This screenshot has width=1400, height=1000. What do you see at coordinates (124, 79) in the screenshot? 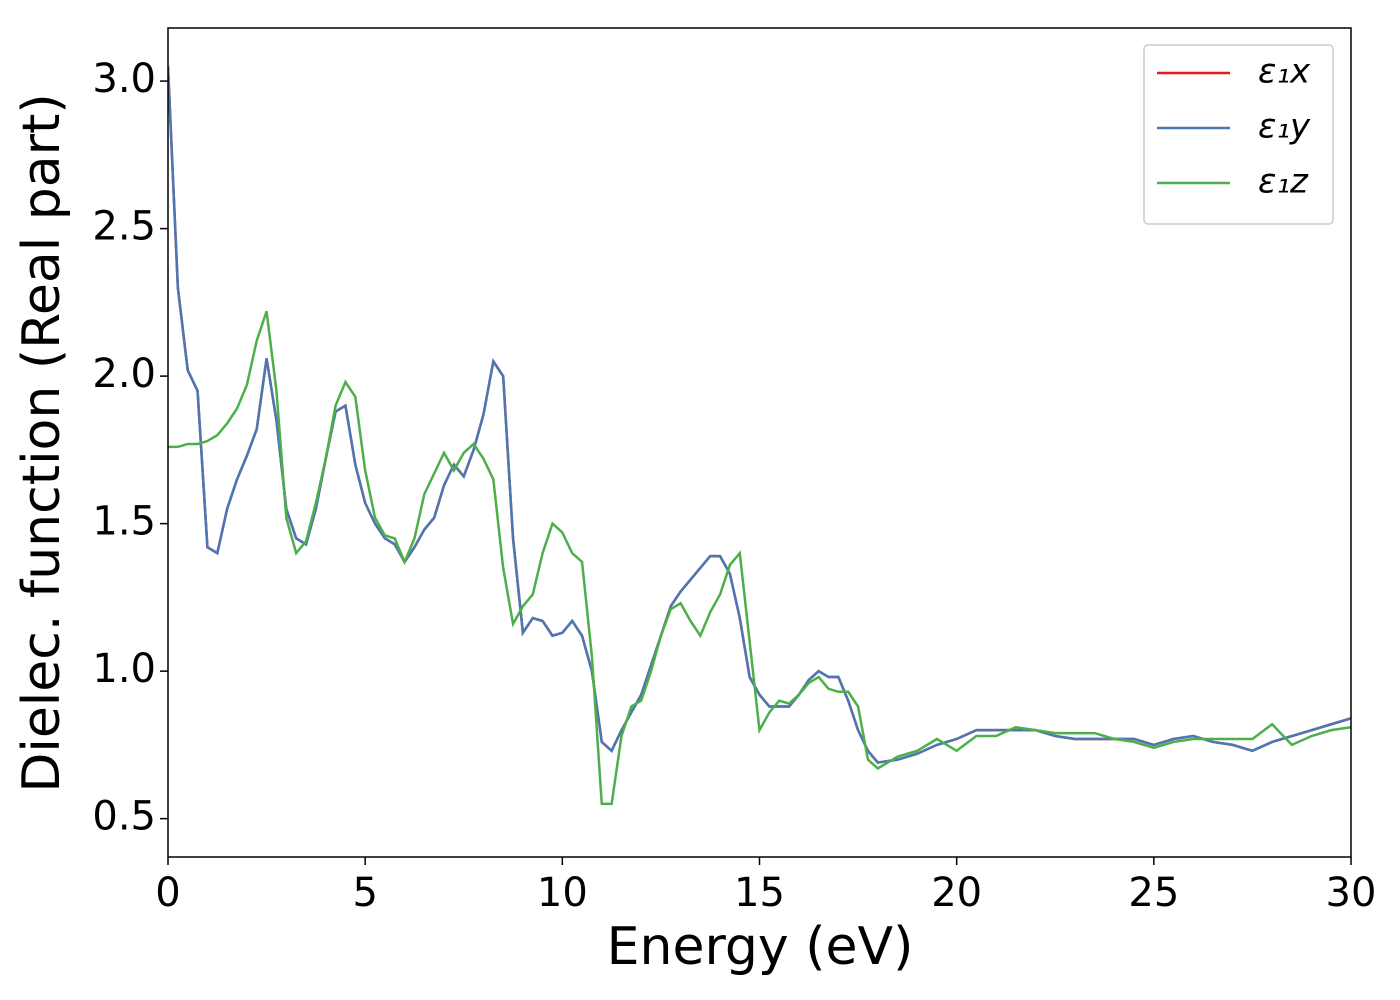
I see `y-tick-label: 3.0` at bounding box center [124, 79].